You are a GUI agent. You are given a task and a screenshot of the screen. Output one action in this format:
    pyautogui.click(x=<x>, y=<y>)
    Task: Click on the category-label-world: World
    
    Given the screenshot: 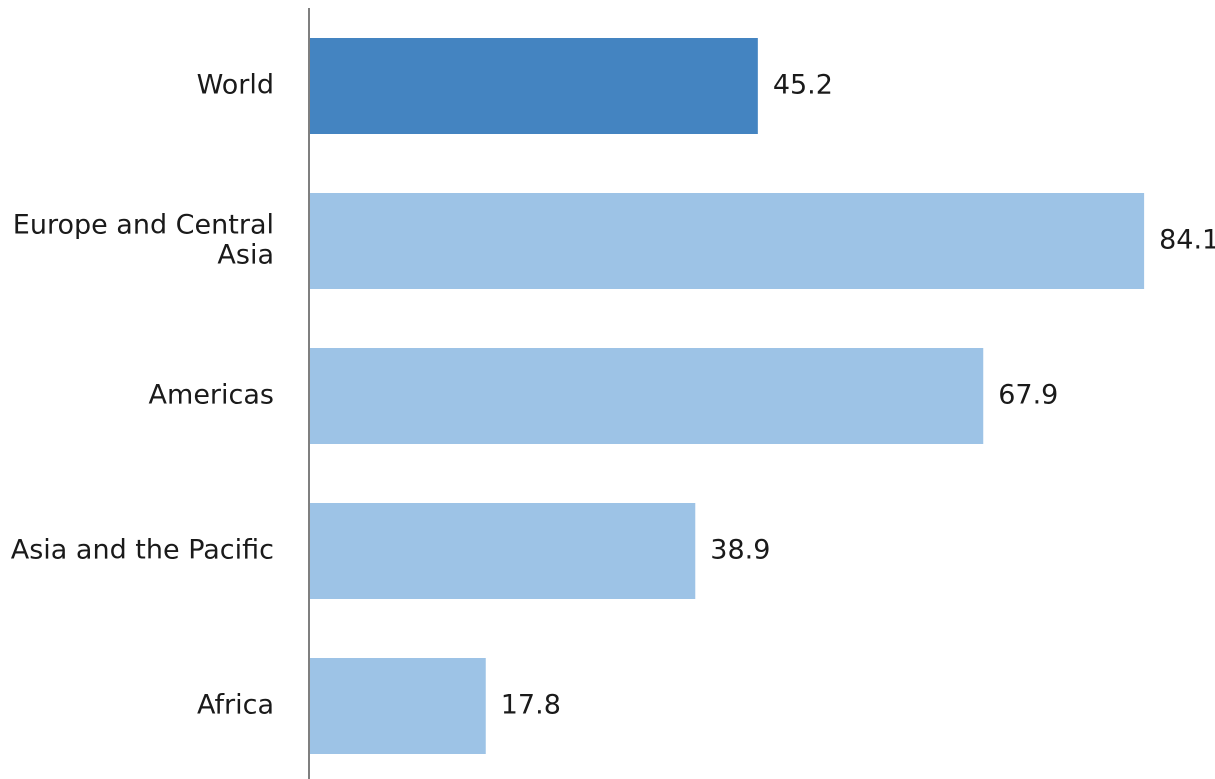 What is the action you would take?
    pyautogui.click(x=235, y=85)
    